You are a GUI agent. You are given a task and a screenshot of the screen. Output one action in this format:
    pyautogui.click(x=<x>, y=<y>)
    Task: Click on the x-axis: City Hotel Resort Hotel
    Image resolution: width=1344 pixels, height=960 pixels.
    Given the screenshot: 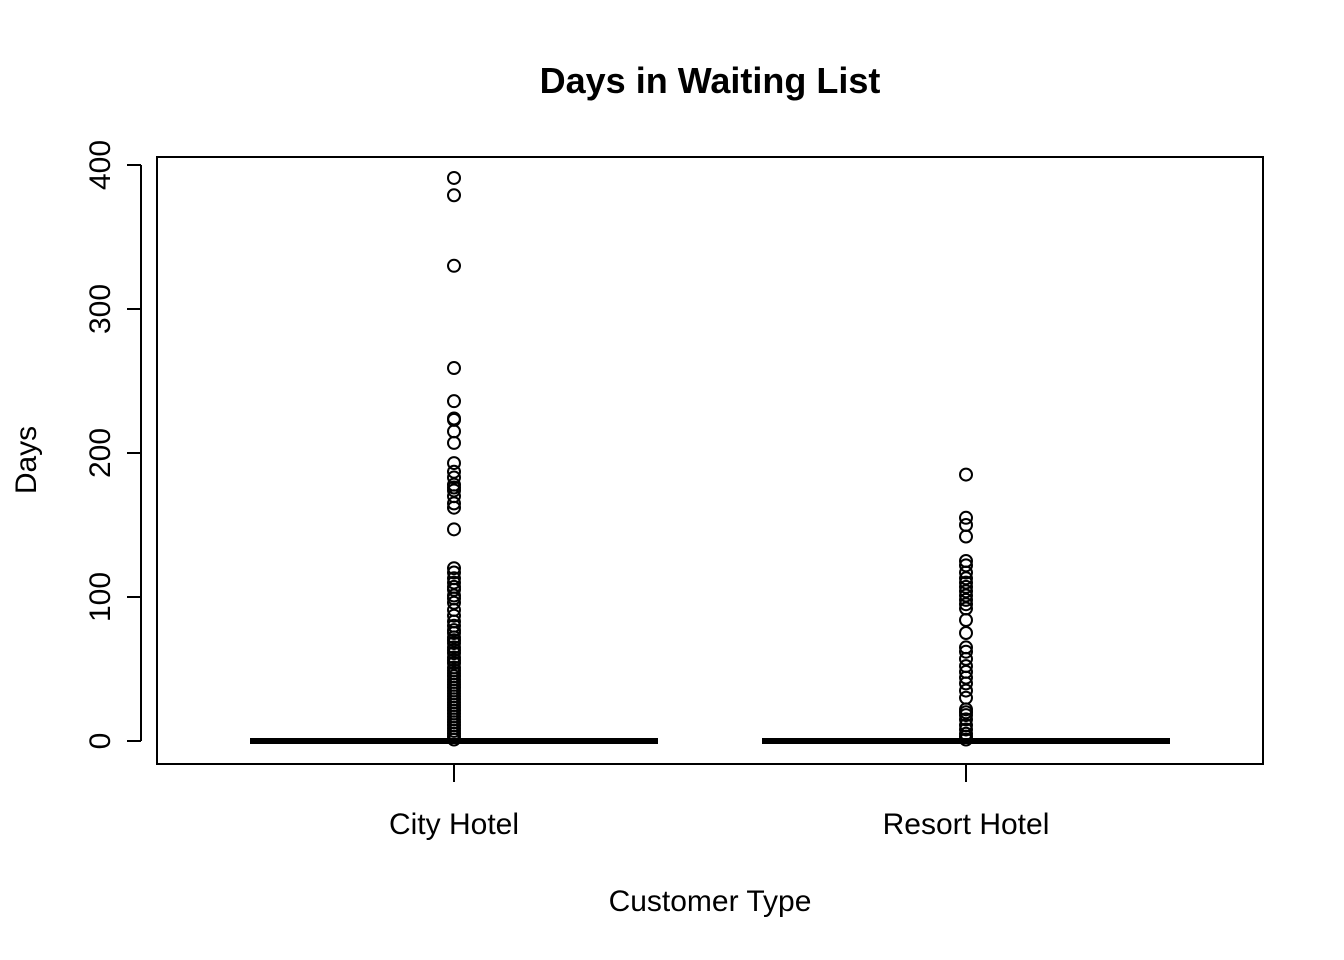 What is the action you would take?
    pyautogui.click(x=719, y=802)
    